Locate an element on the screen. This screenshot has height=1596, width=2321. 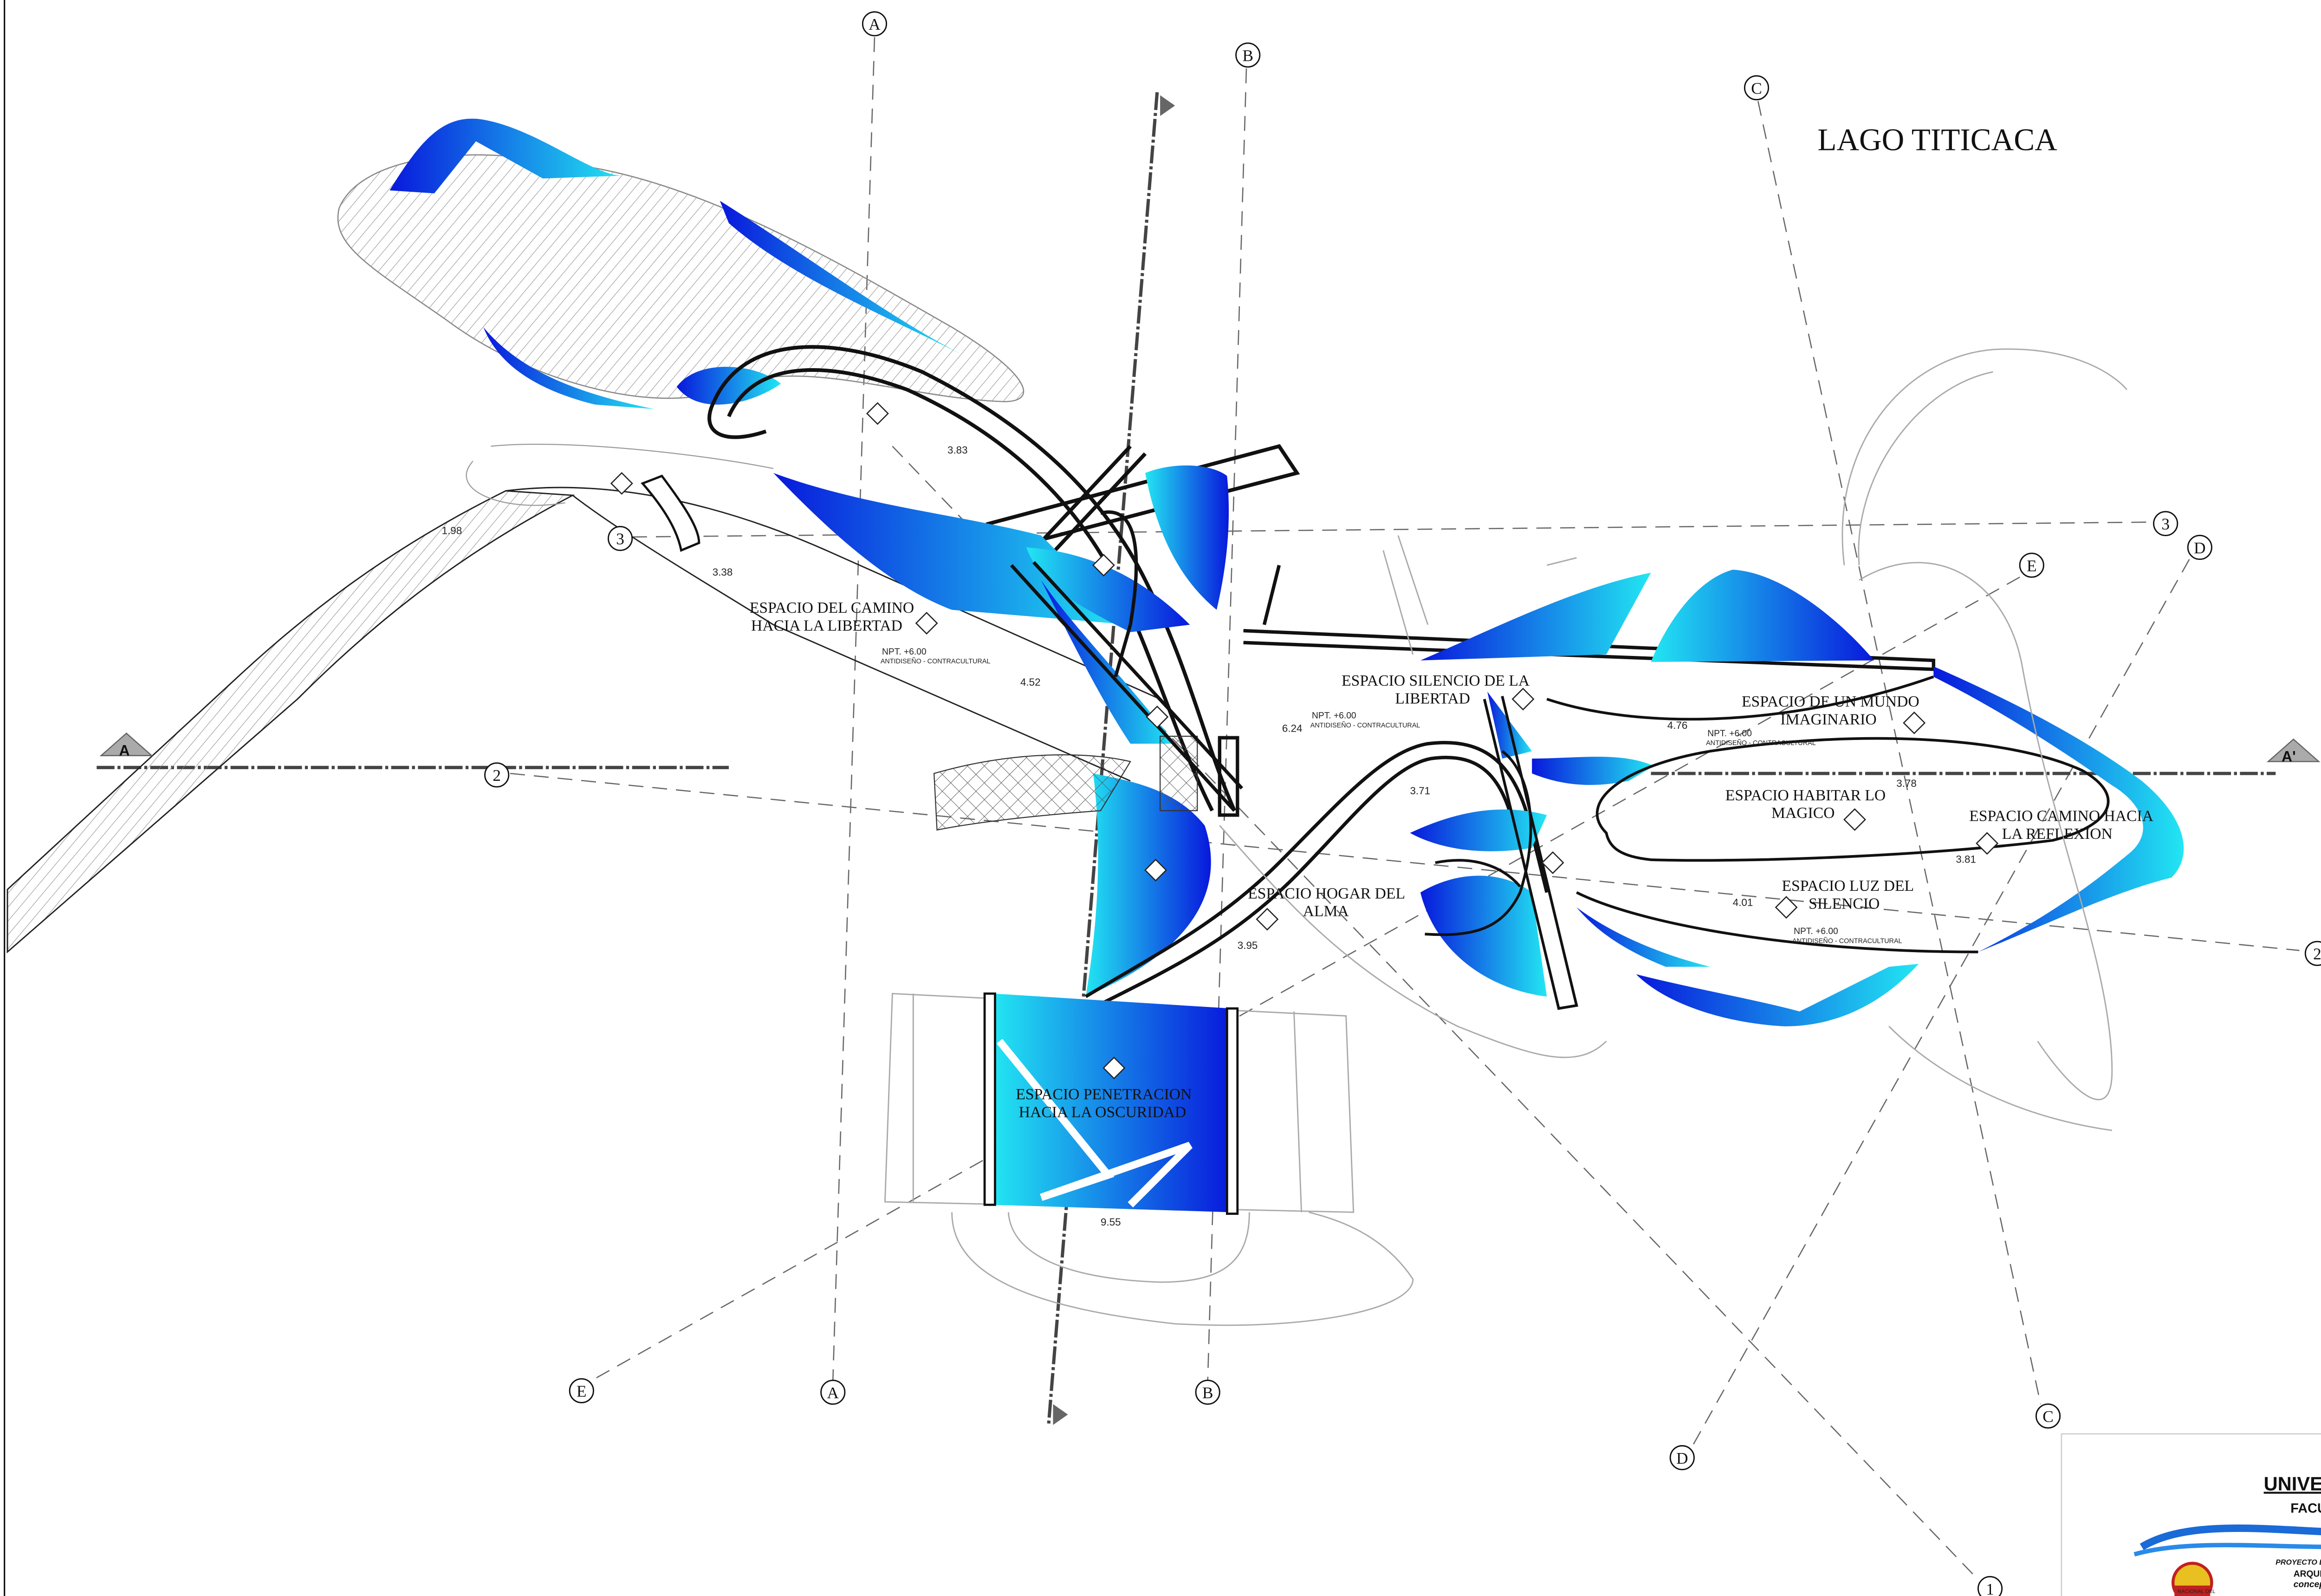
space-label-mundo-2: IMAGINARIO is located at coordinates (1828, 719).